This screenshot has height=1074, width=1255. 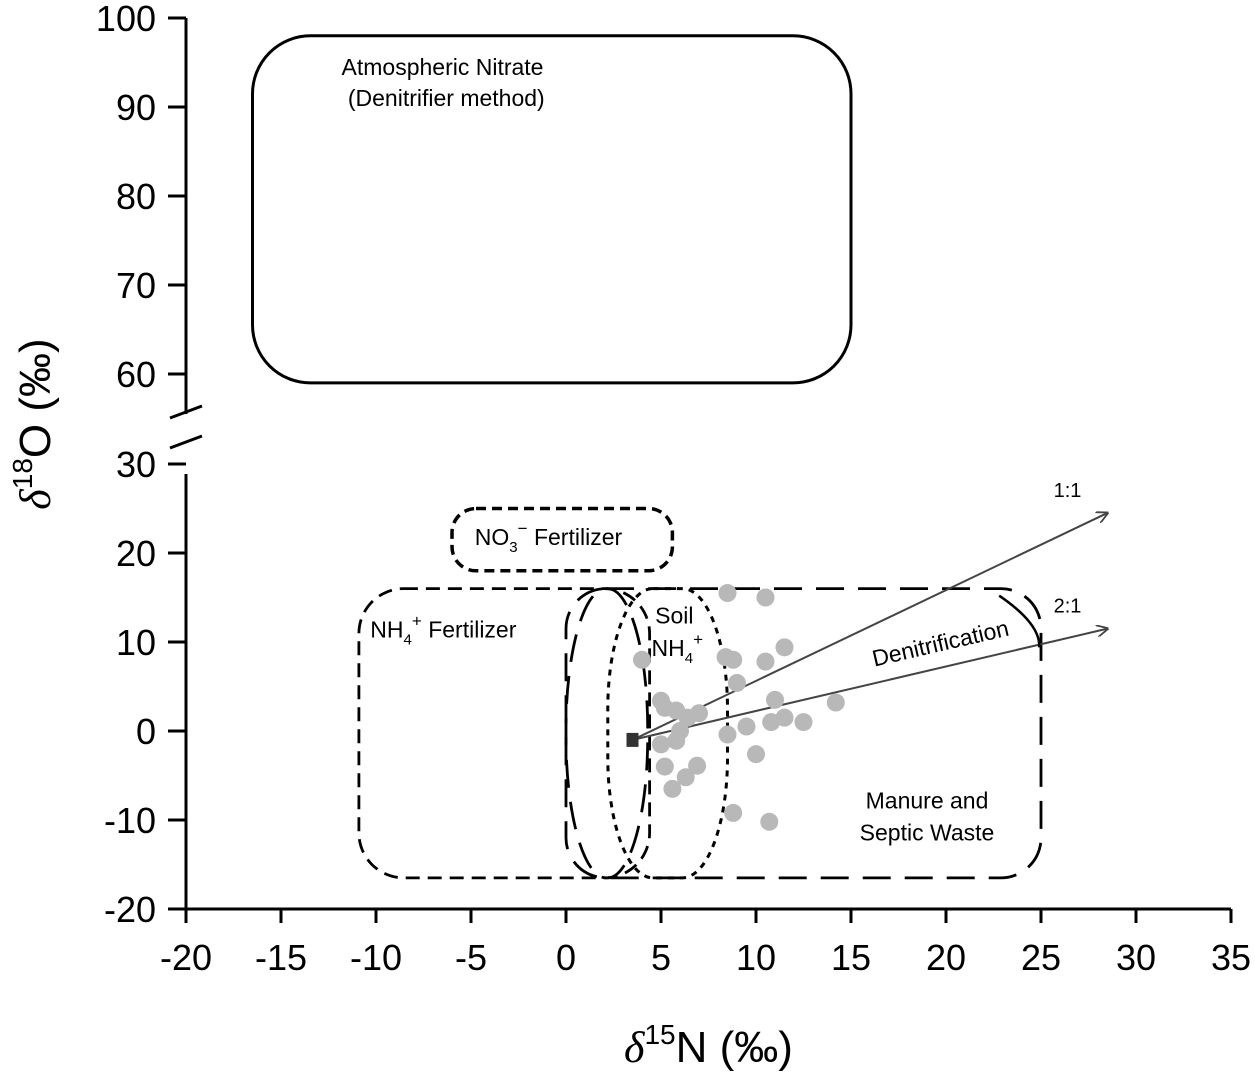 I want to click on region-soil-nh4-dashed, so click(x=607, y=733).